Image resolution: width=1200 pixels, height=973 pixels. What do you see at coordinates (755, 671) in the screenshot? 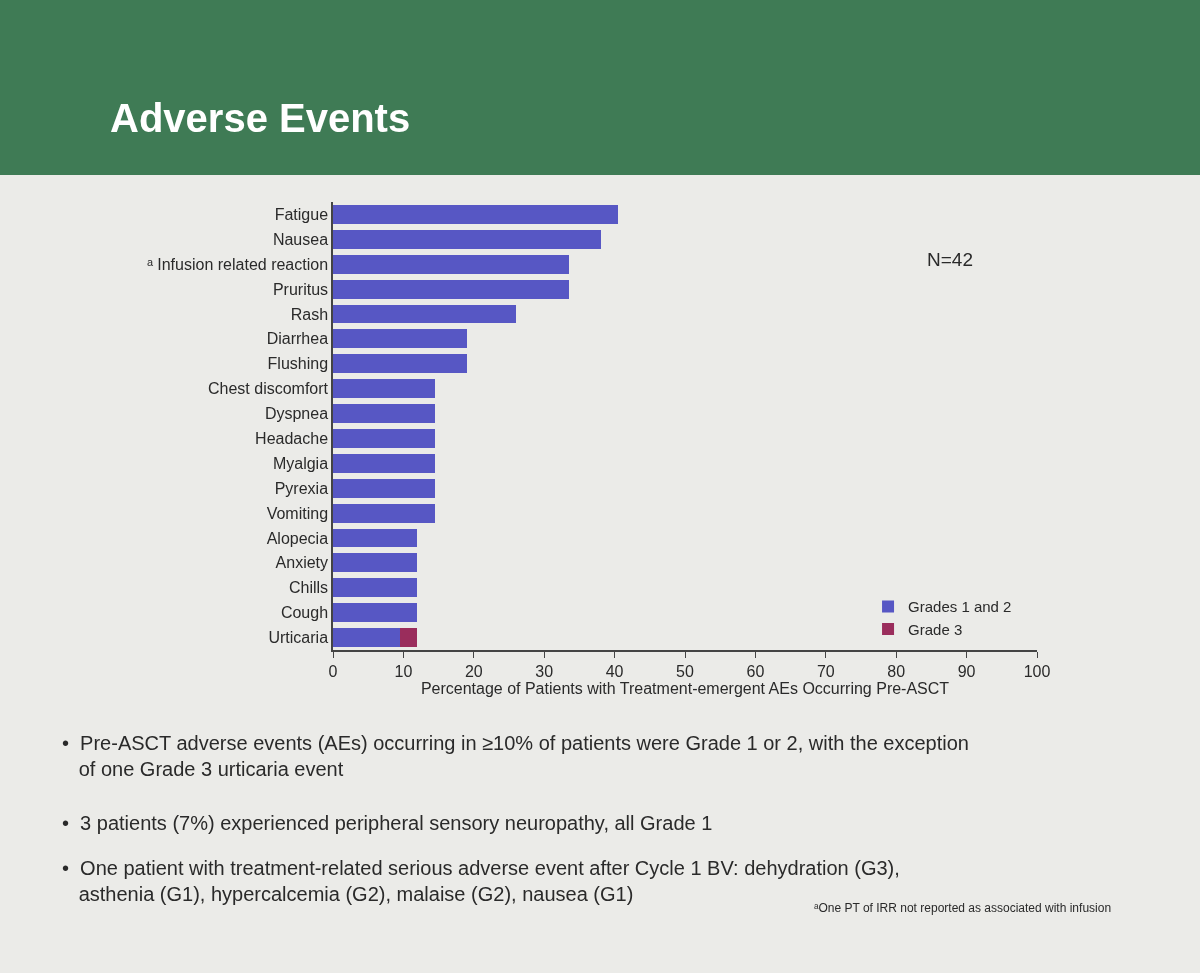
I see `x-tick-label: 60` at bounding box center [755, 671].